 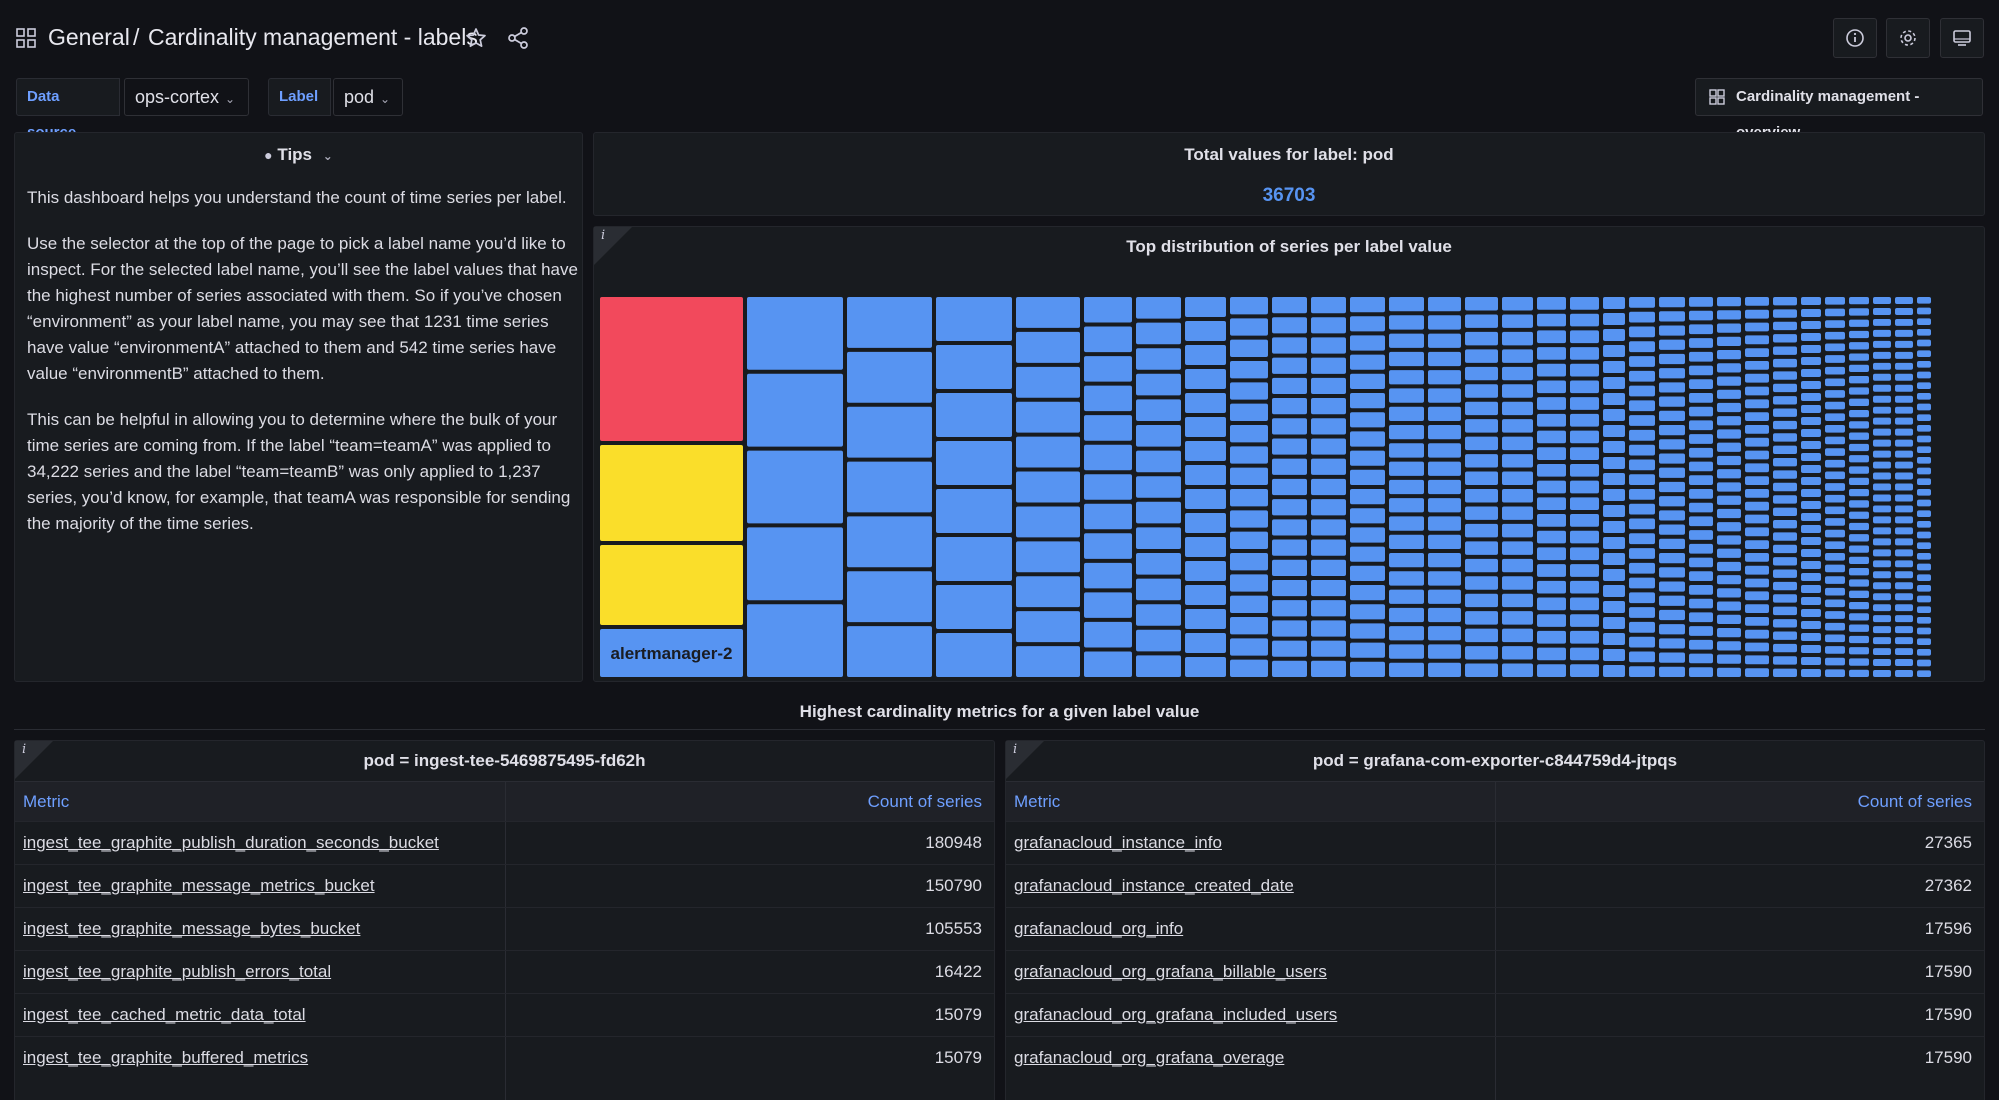 What do you see at coordinates (164, 1014) in the screenshot?
I see `metric-link: ingest_tee_cached_metric_data_total` at bounding box center [164, 1014].